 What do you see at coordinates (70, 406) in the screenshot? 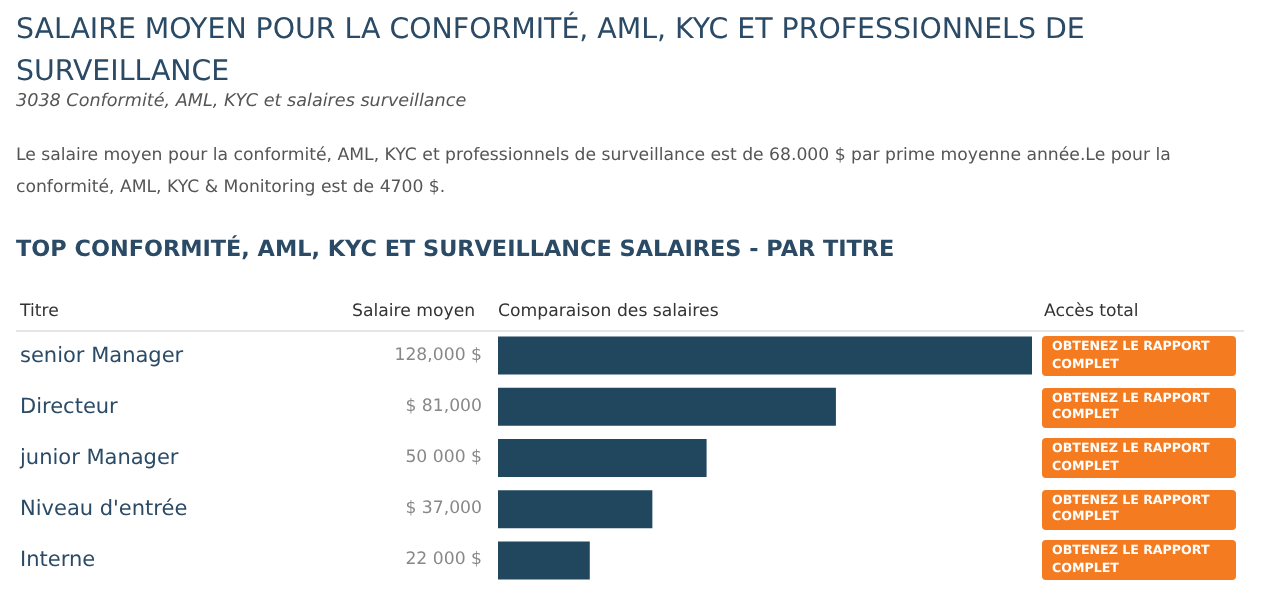
I see `y-tick-label: Directeur` at bounding box center [70, 406].